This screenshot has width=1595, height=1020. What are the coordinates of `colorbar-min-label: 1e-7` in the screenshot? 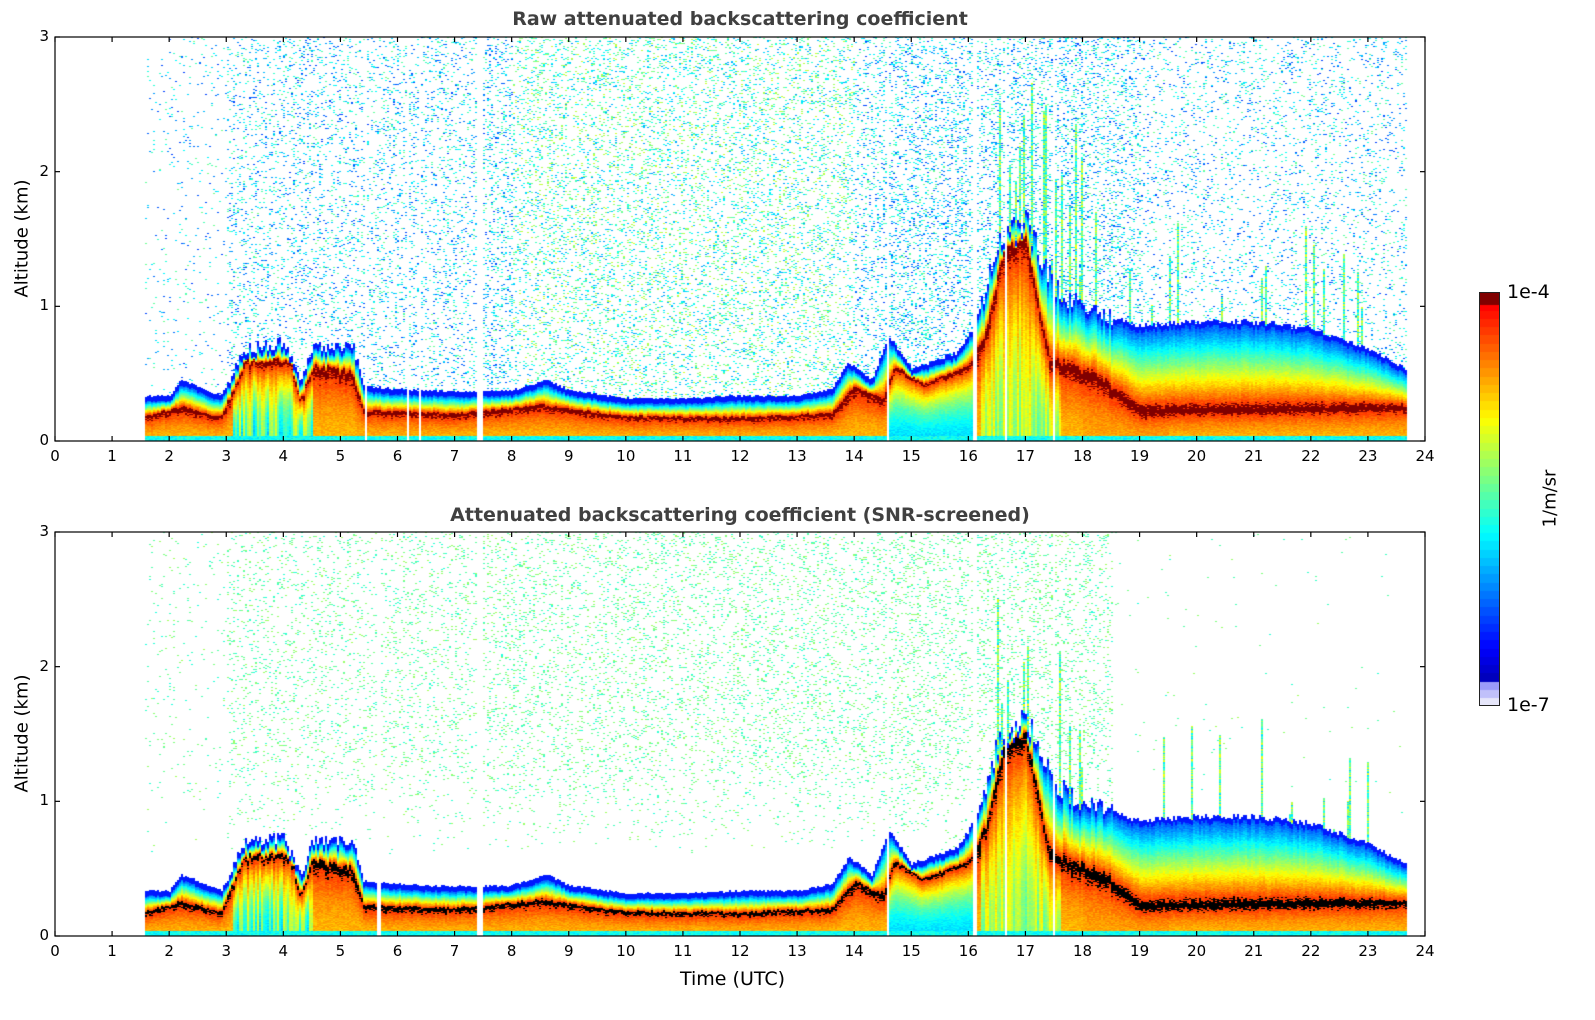 It's located at (1528, 705).